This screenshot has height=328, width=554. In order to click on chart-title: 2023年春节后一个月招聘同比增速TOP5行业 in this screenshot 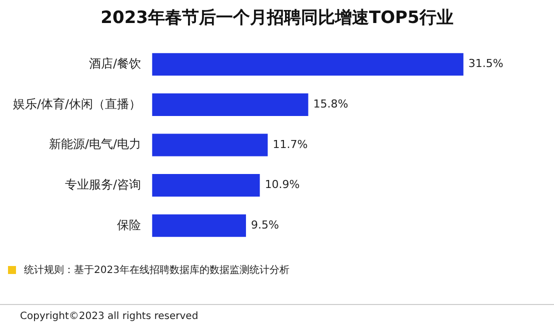, I will do `click(277, 18)`.